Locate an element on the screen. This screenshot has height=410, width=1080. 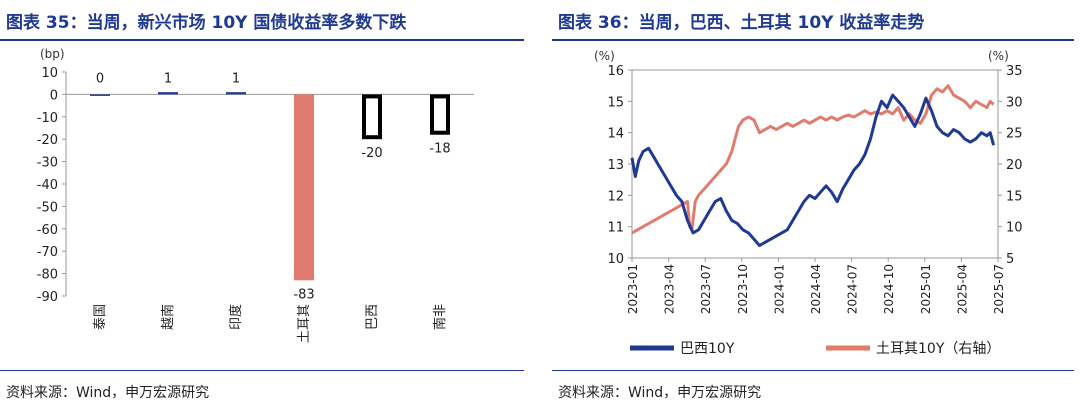
legend-label: 土耳其10Y（右轴） is located at coordinates (938, 349).